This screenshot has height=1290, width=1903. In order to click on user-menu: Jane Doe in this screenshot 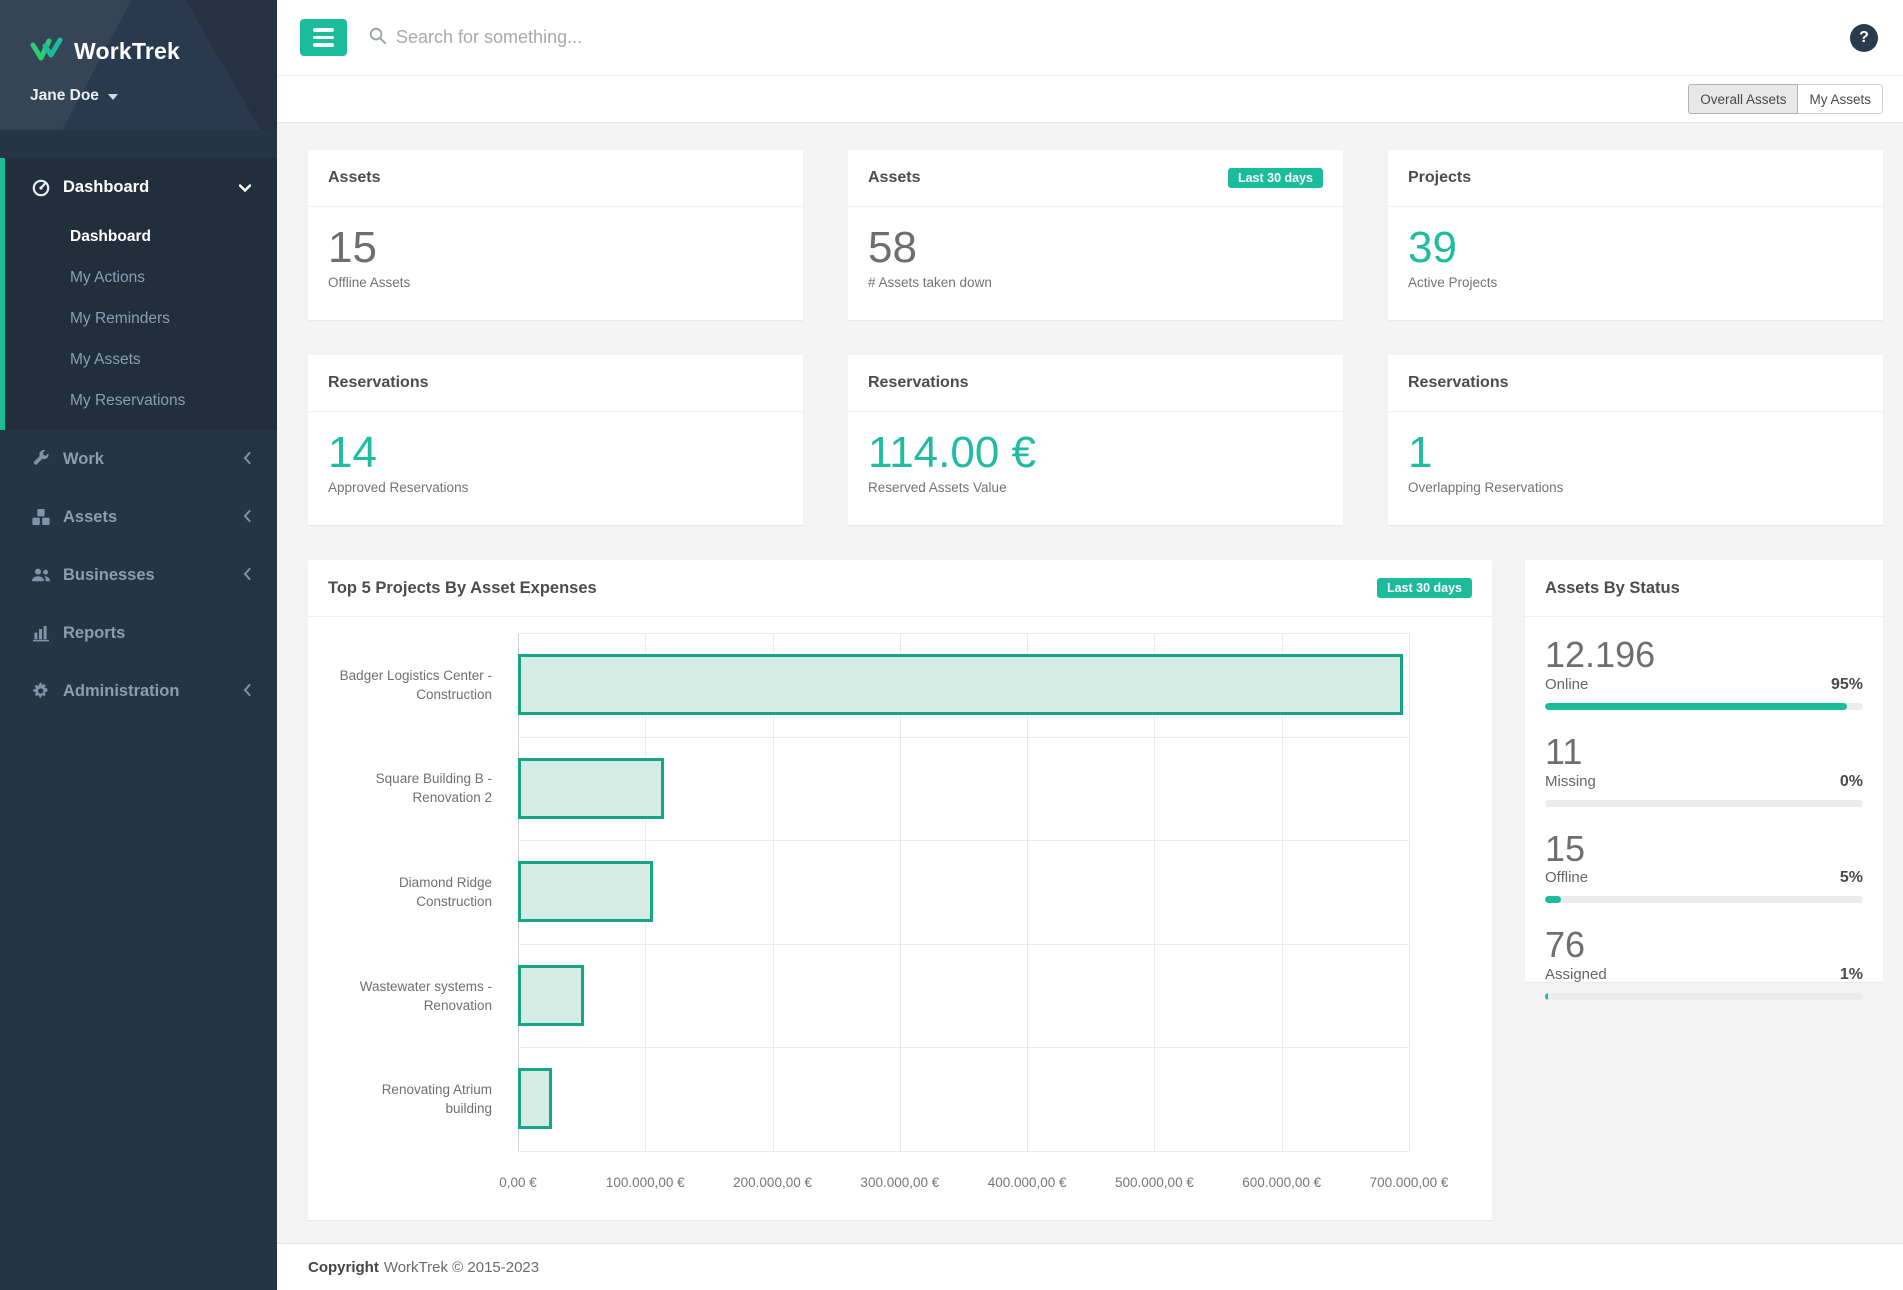, I will do `click(153, 96)`.